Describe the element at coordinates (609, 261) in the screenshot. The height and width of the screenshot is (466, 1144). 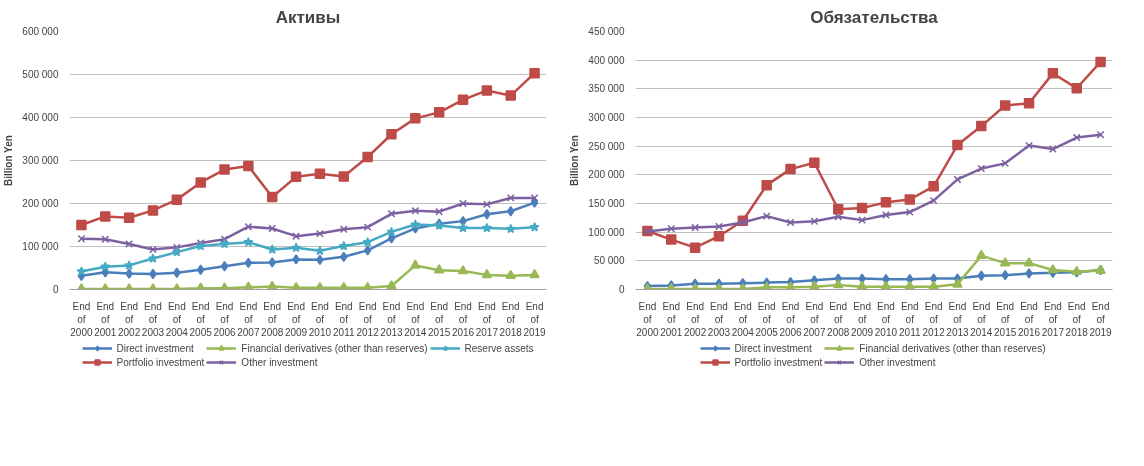
I see `y-tick-label: 50 000` at that location.